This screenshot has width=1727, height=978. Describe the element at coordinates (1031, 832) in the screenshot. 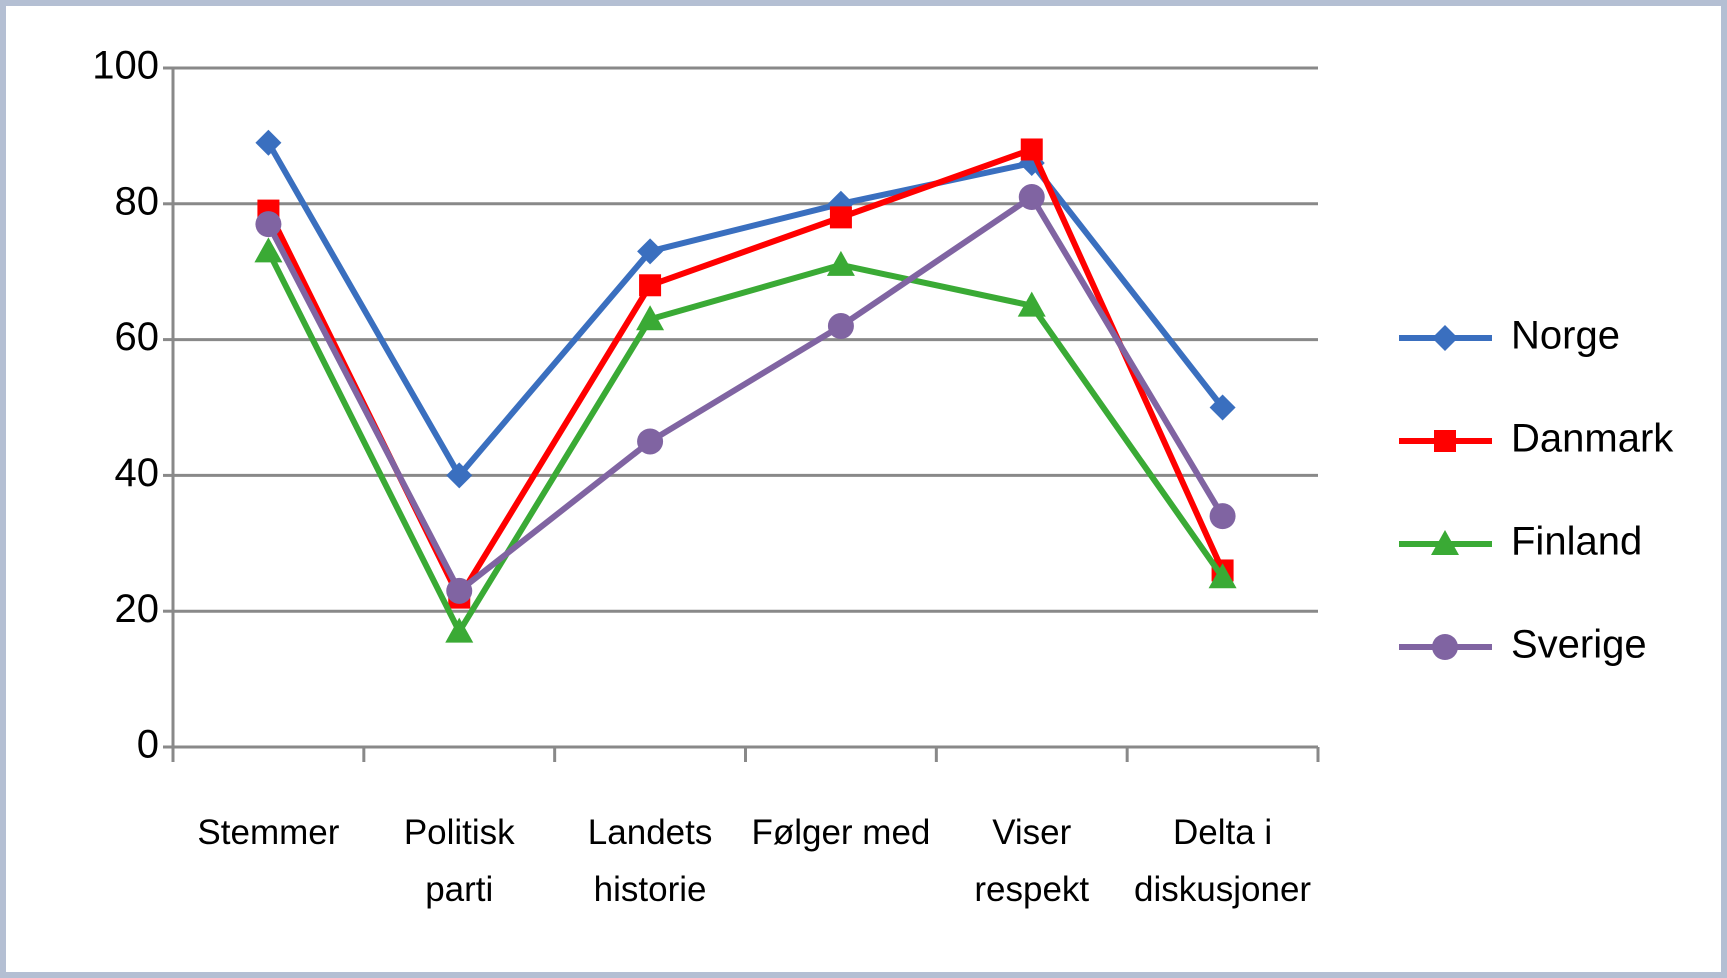

I see `x-tick-label-line: Viser` at that location.